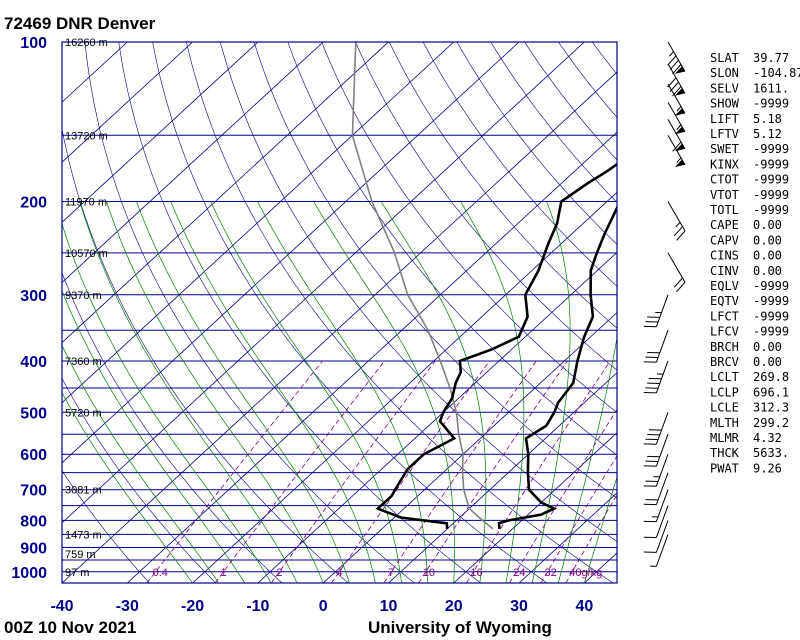 The width and height of the screenshot is (800, 640). I want to click on temperature-tick-label: 0, so click(323, 606).